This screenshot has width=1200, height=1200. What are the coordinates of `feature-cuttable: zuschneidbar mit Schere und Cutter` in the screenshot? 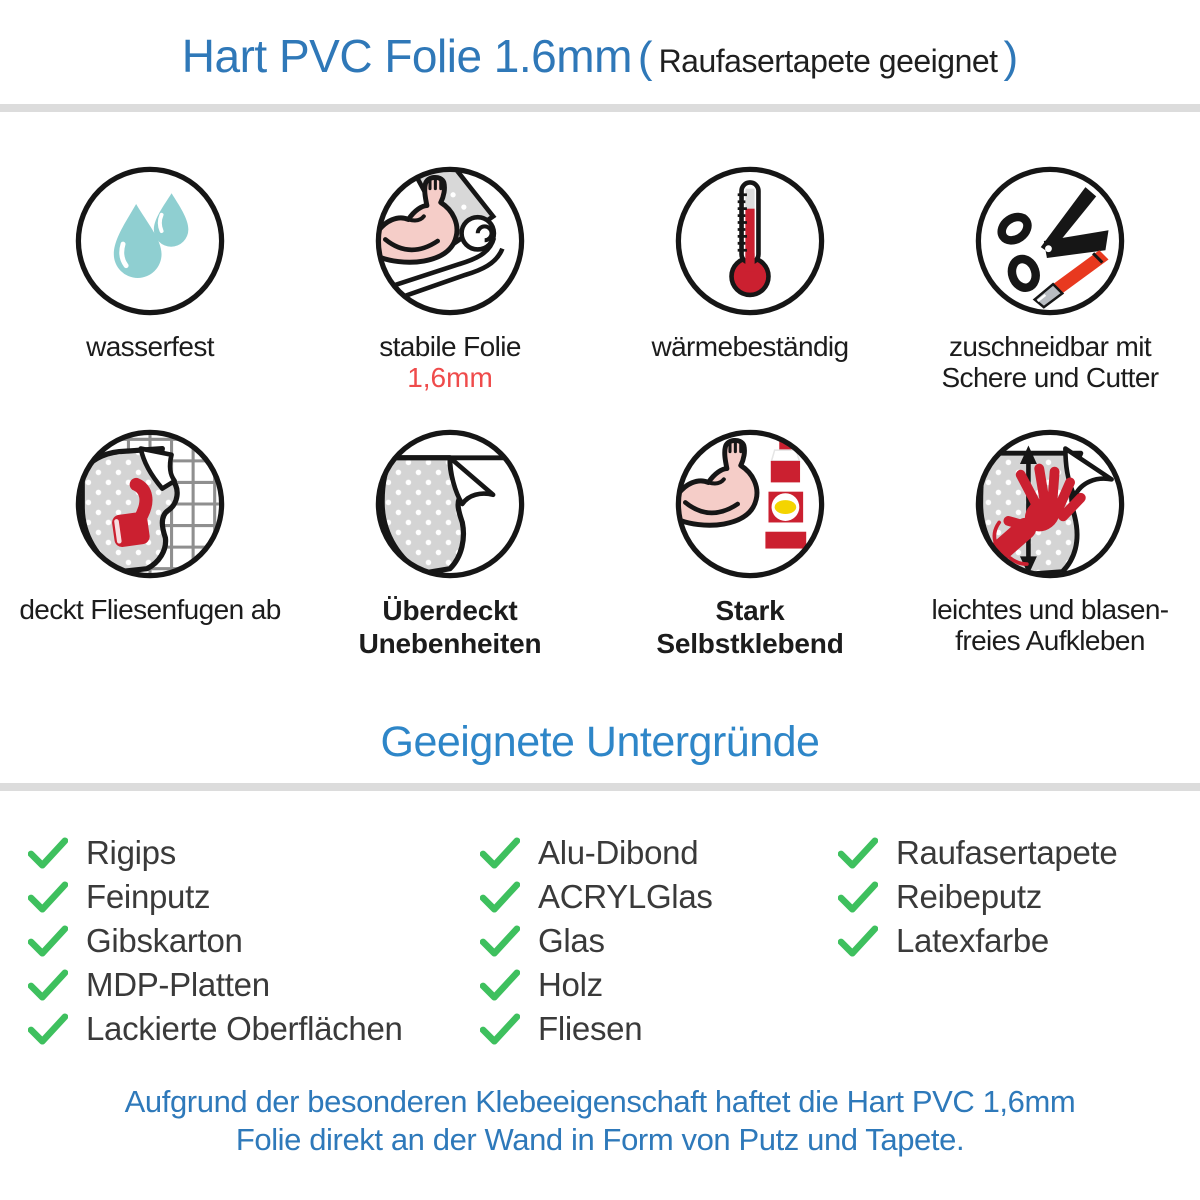 It's located at (1050, 252).